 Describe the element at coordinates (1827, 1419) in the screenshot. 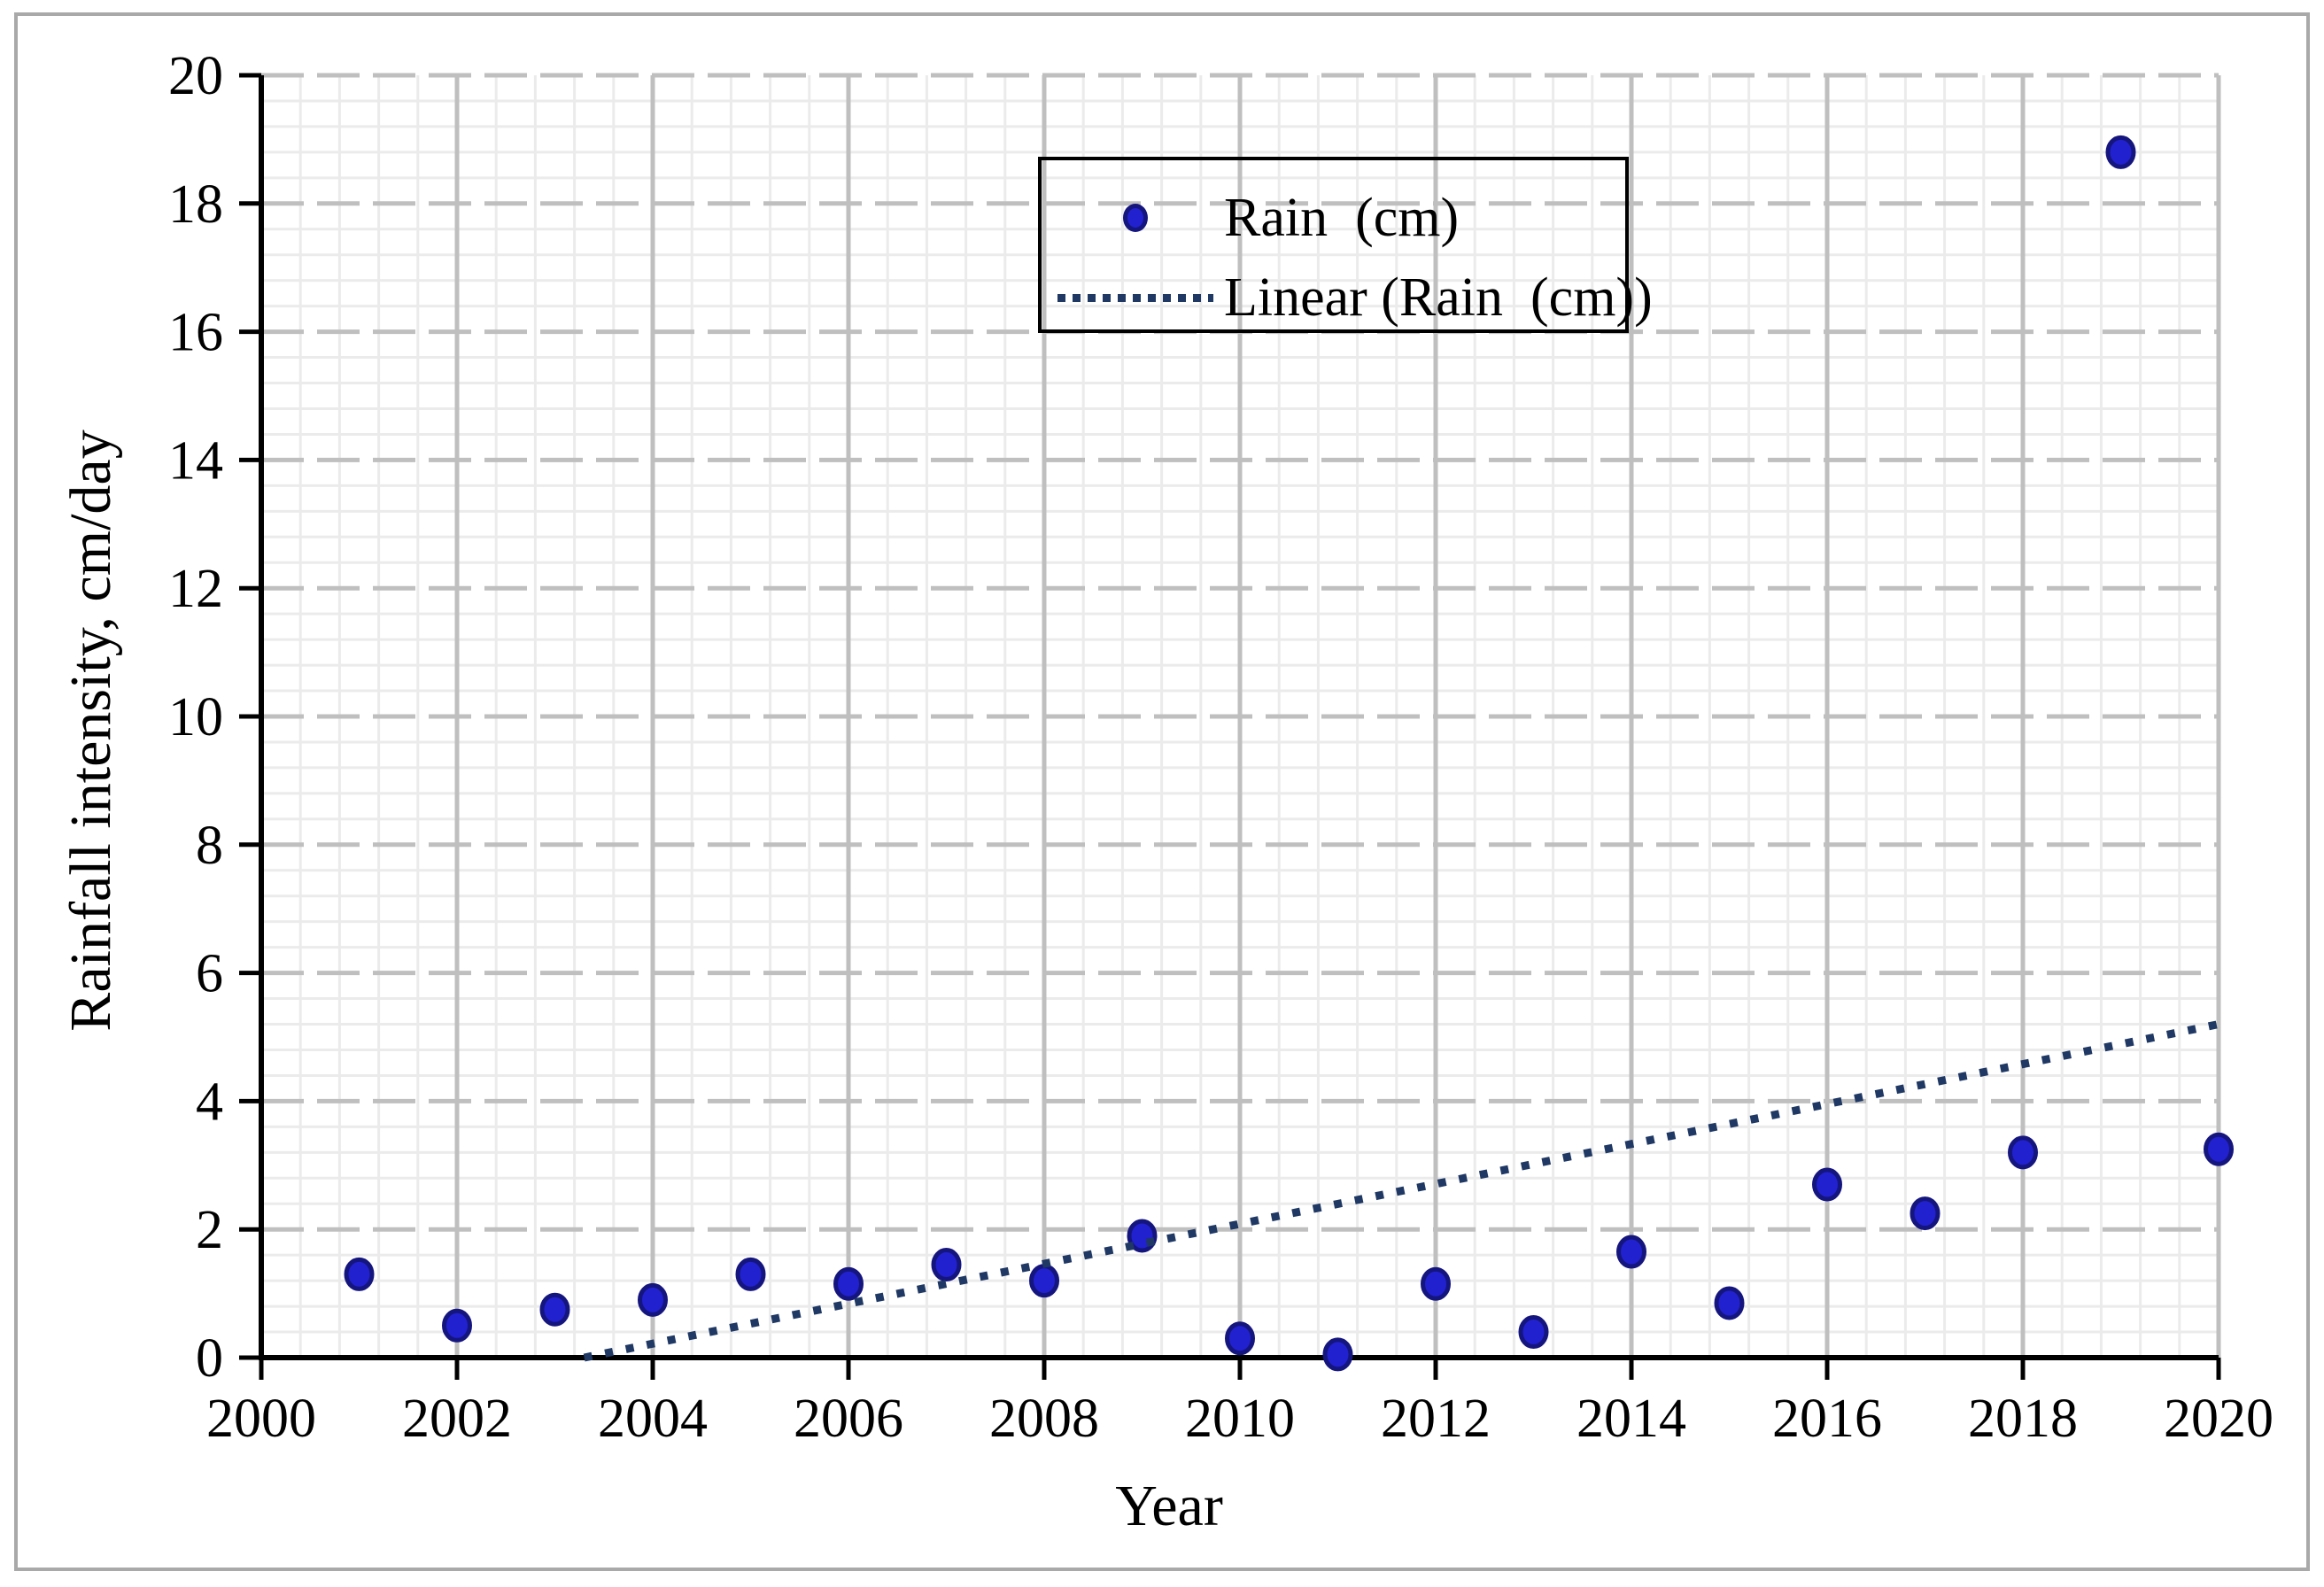

I see `x-tick-label: 2016` at that location.